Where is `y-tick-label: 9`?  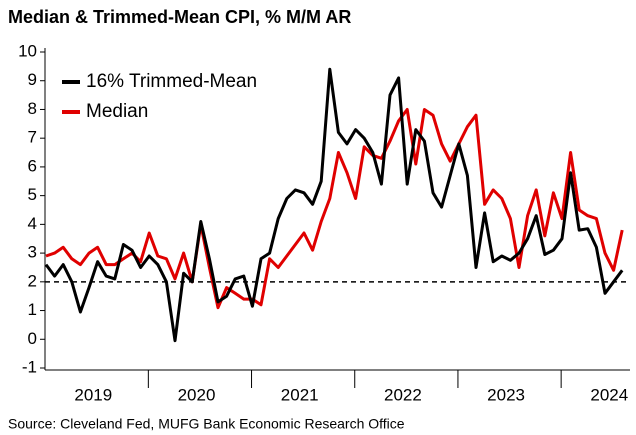 y-tick-label: 9 is located at coordinates (32, 79).